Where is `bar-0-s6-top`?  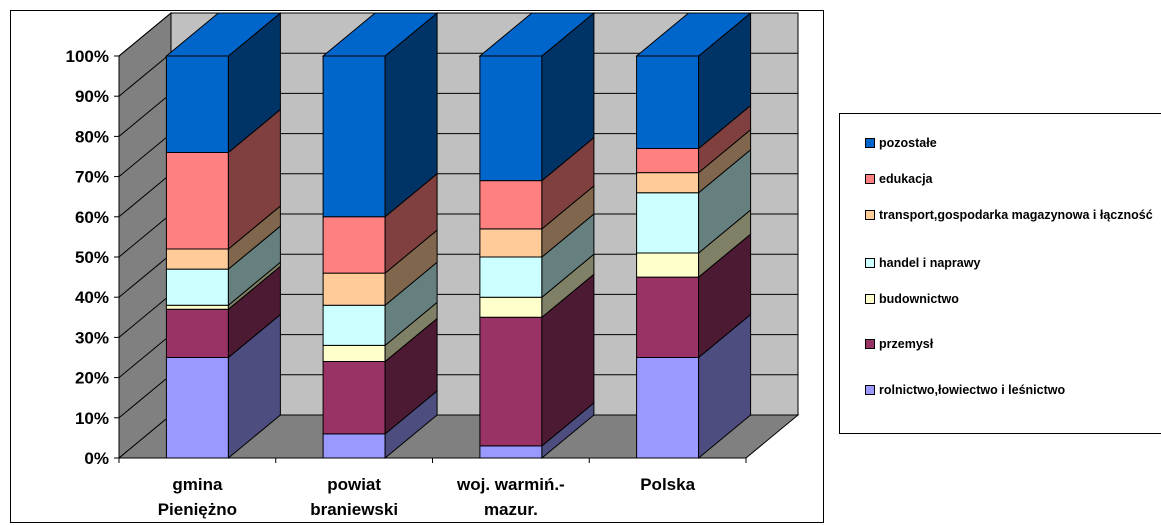 bar-0-s6-top is located at coordinates (223, 34).